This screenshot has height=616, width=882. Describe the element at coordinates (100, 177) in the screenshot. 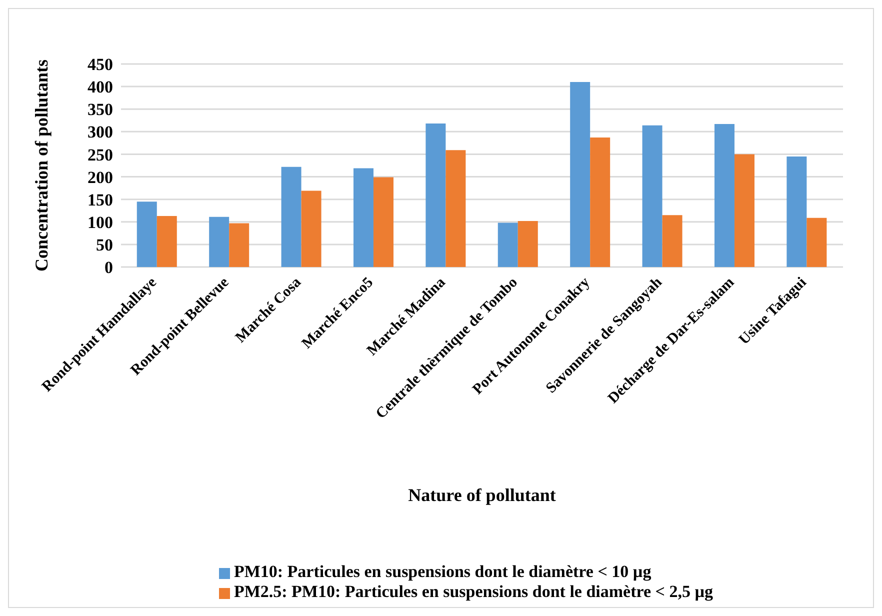

I see `y-tick-label: 200` at that location.